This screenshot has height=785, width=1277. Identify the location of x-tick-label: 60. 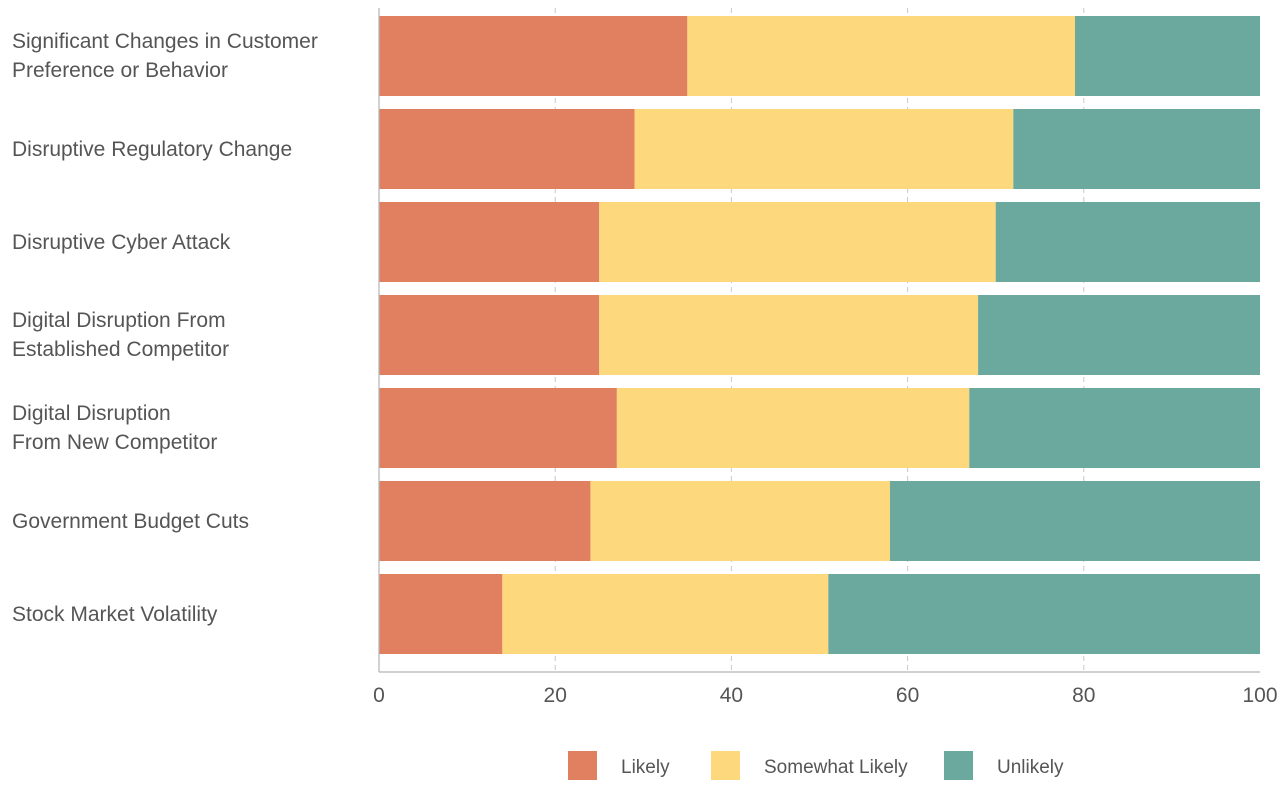
(907, 695).